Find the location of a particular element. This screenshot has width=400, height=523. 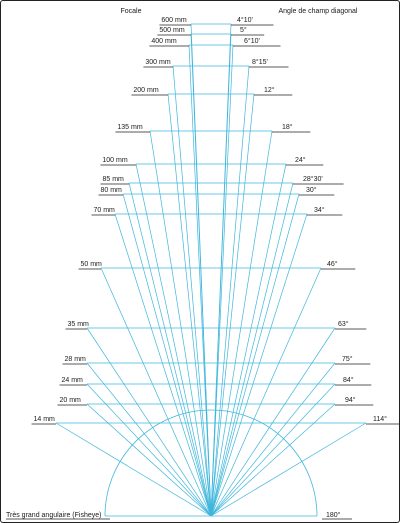

angle-label: 84° is located at coordinates (348, 380).